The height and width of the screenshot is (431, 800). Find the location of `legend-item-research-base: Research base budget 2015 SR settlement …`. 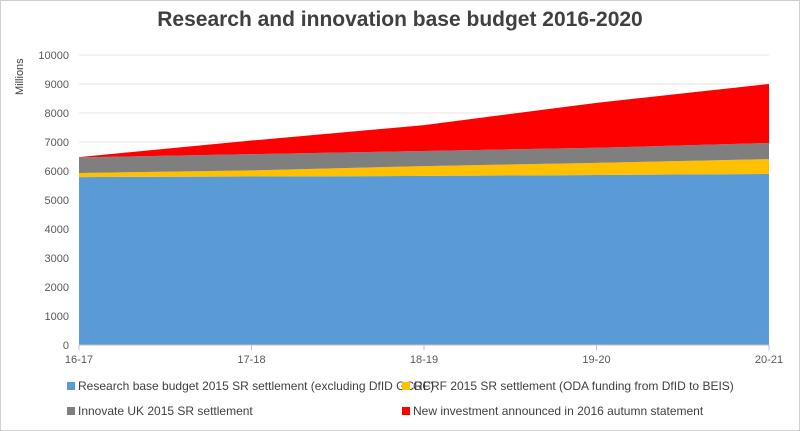

legend-item-research-base: Research base budget 2015 SR settlement … is located at coordinates (250, 386).